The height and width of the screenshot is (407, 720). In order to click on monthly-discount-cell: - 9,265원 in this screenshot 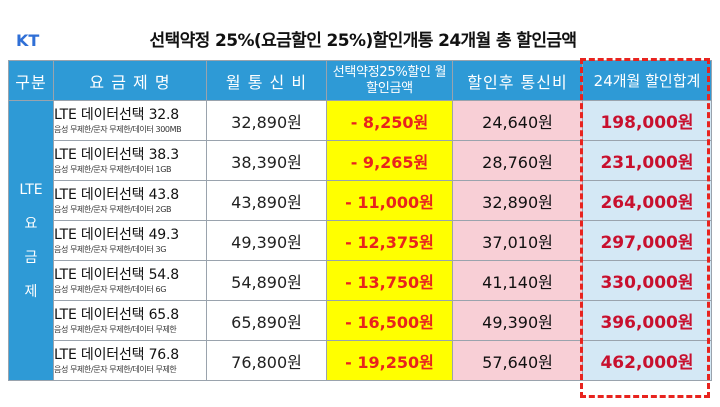, I will do `click(389, 160)`.